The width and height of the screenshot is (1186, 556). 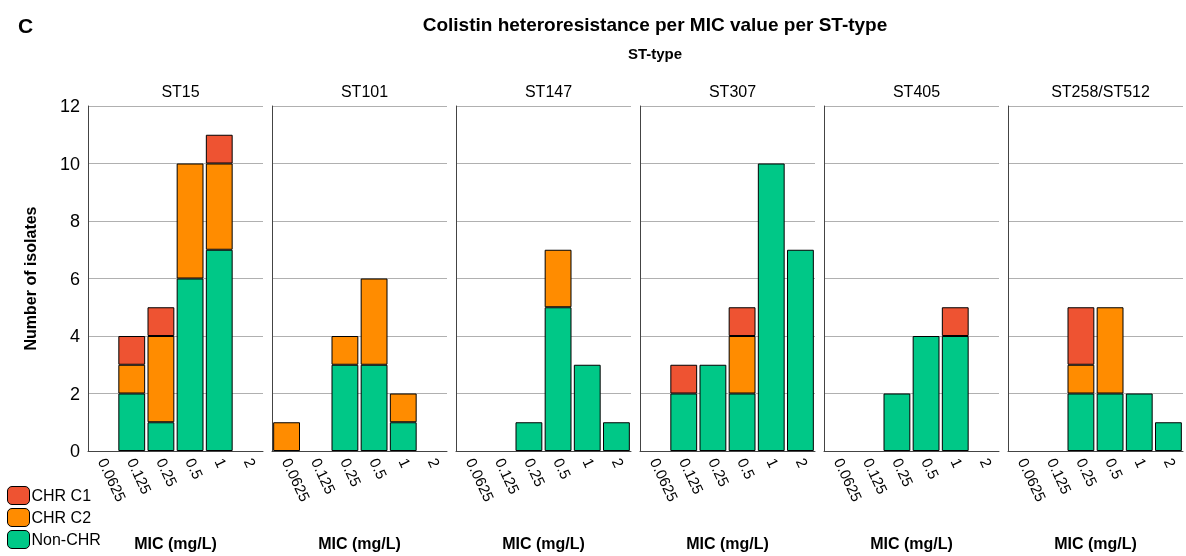 I want to click on y-tick-label: 10, so click(x=69, y=163).